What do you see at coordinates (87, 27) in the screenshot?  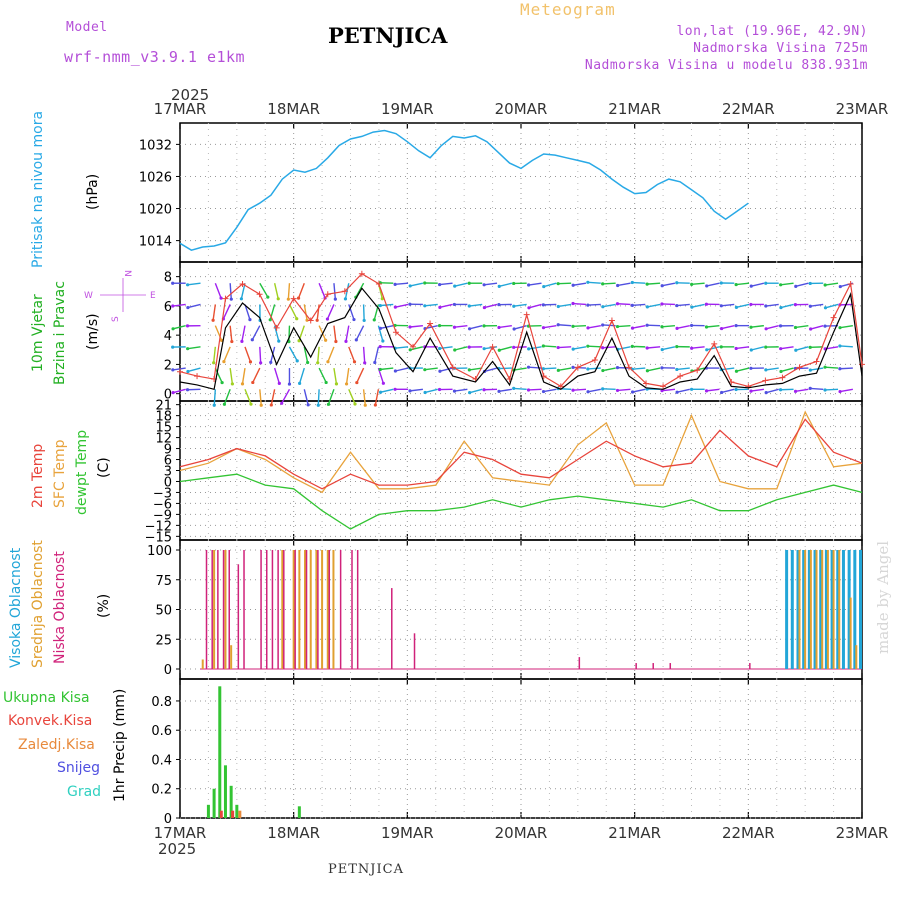 I see `model-label: Model` at bounding box center [87, 27].